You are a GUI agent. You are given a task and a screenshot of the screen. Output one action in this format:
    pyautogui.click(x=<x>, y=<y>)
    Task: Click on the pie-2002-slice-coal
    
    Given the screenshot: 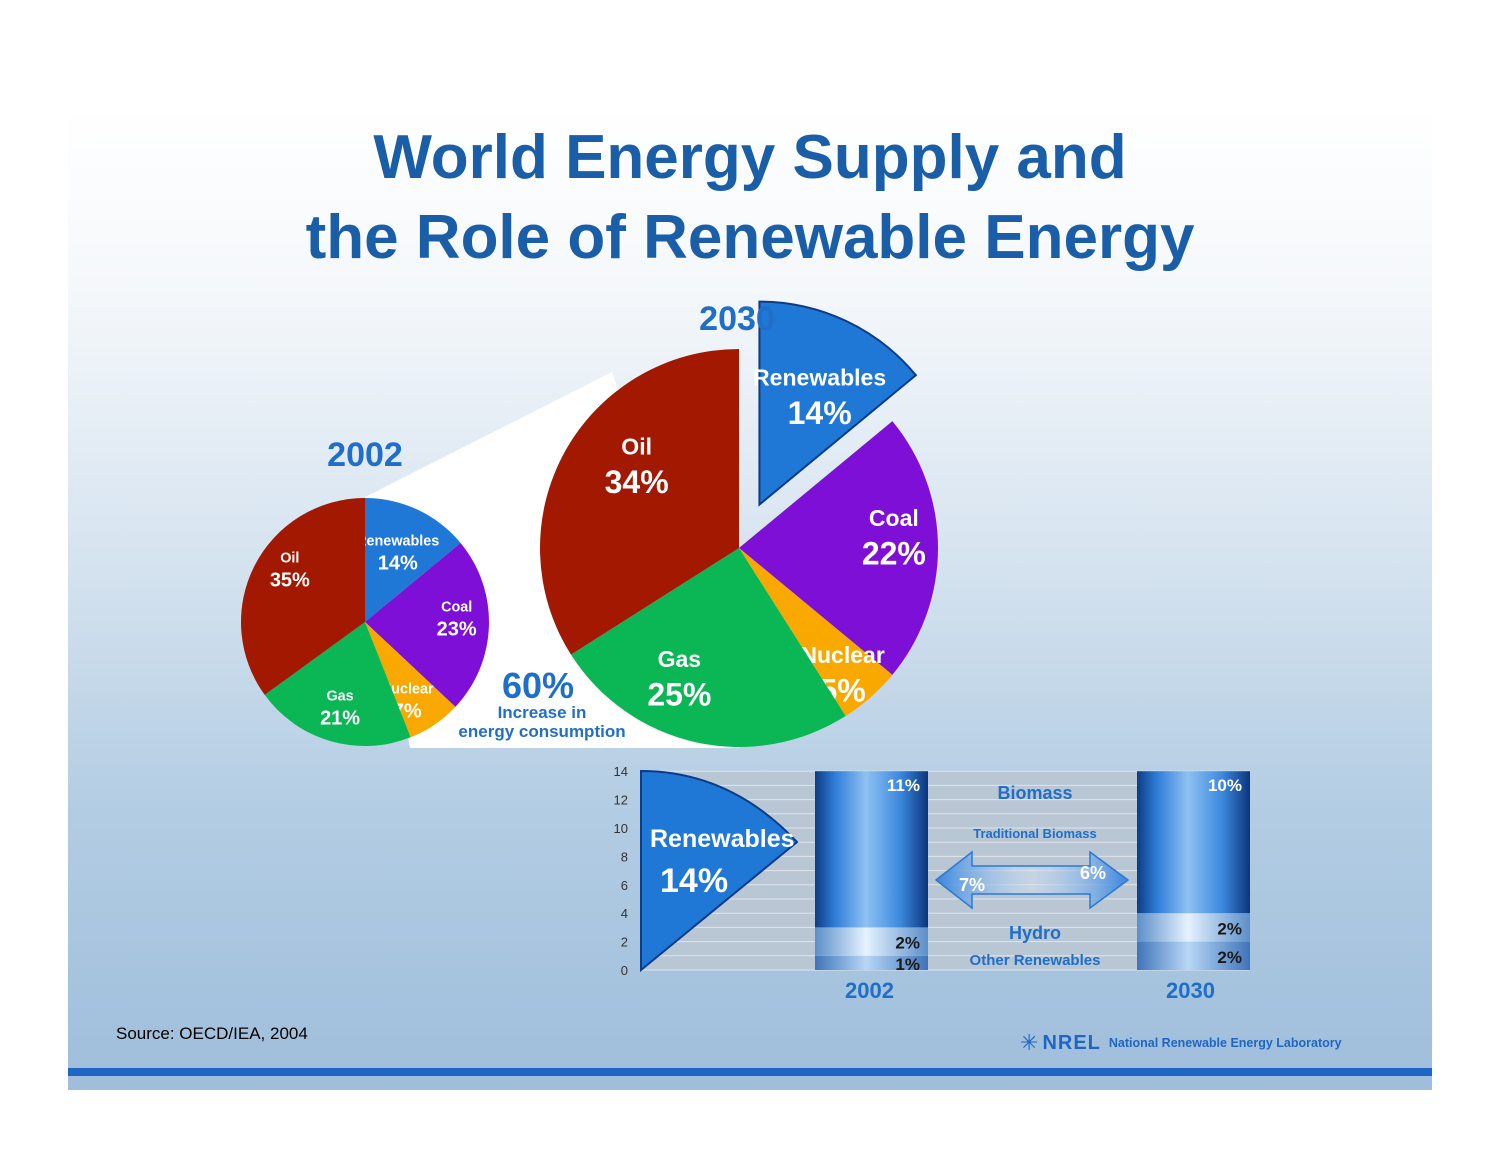 What is the action you would take?
    pyautogui.click(x=427, y=624)
    